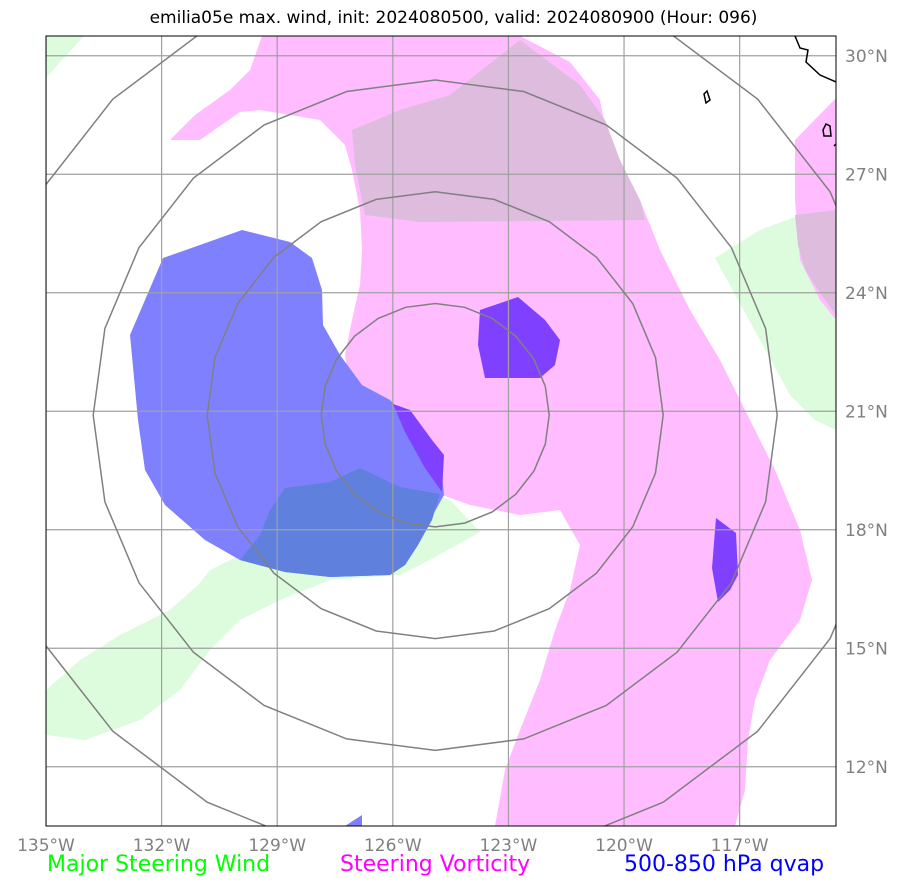 Image resolution: width=907 pixels, height=891 pixels. What do you see at coordinates (509, 846) in the screenshot?
I see `longitude-tick-label: 123°W` at bounding box center [509, 846].